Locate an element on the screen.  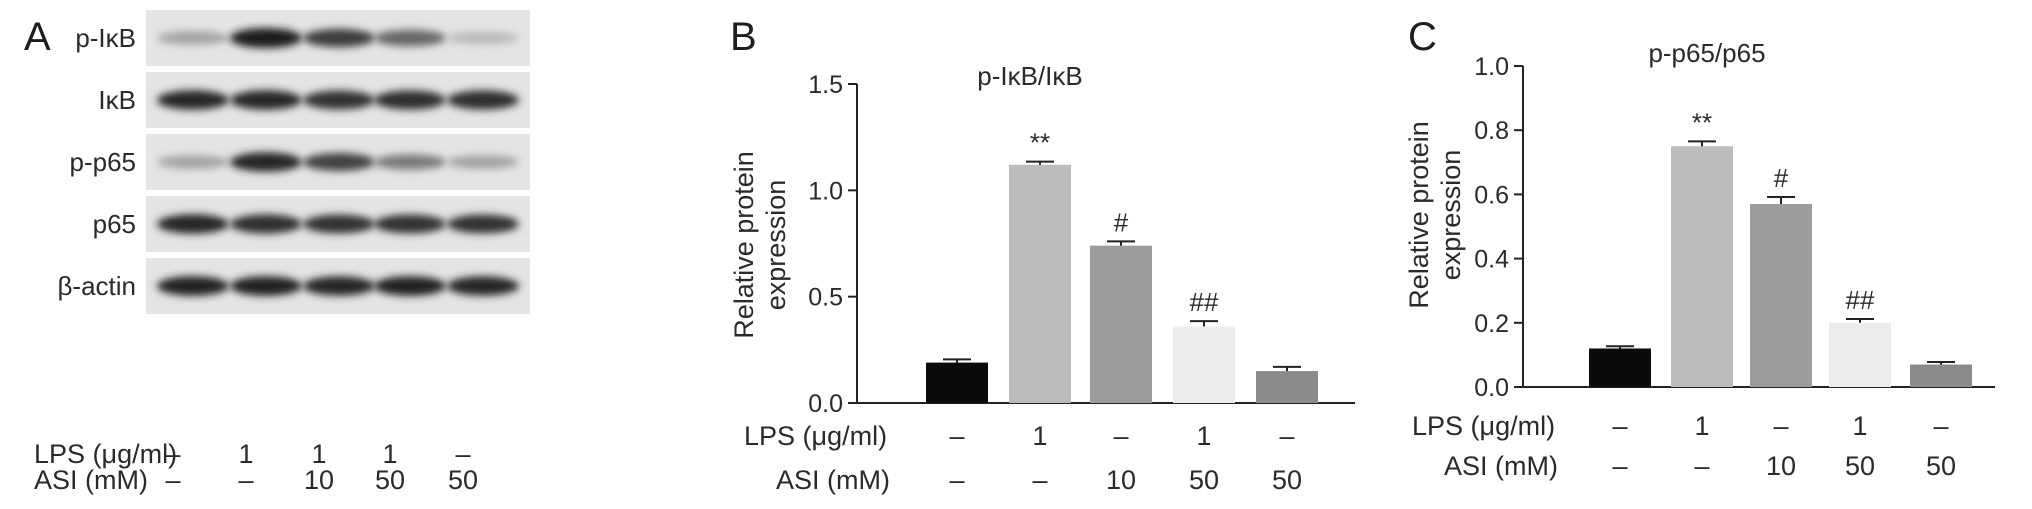
chart-b-y-axis-label: Relative proteinexpression is located at coordinates (760, 245).